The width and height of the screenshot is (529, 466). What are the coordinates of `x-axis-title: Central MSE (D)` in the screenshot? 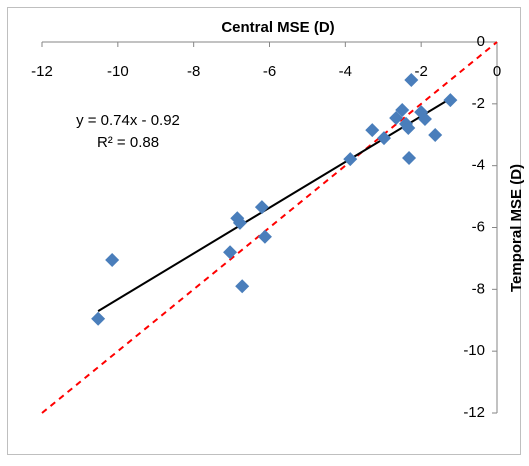 It's located at (277, 27).